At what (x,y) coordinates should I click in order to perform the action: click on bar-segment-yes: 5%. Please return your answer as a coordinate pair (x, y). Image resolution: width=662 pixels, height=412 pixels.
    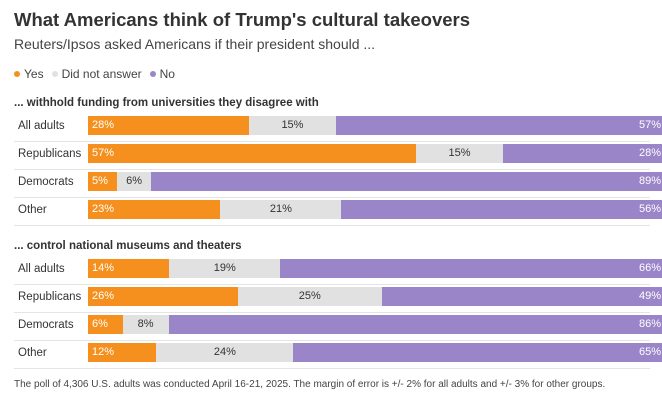
    Looking at the image, I should click on (102, 181).